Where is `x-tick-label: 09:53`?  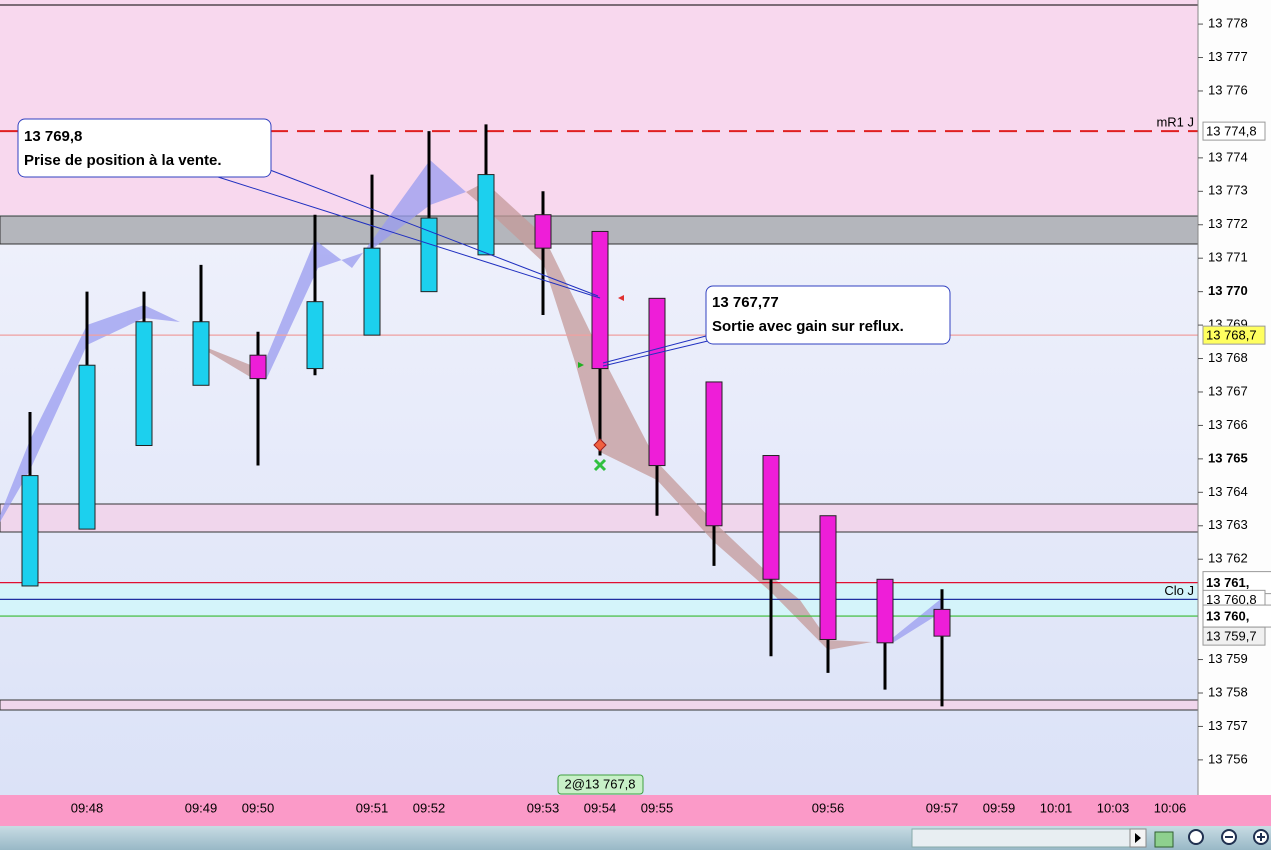
x-tick-label: 09:53 is located at coordinates (543, 807).